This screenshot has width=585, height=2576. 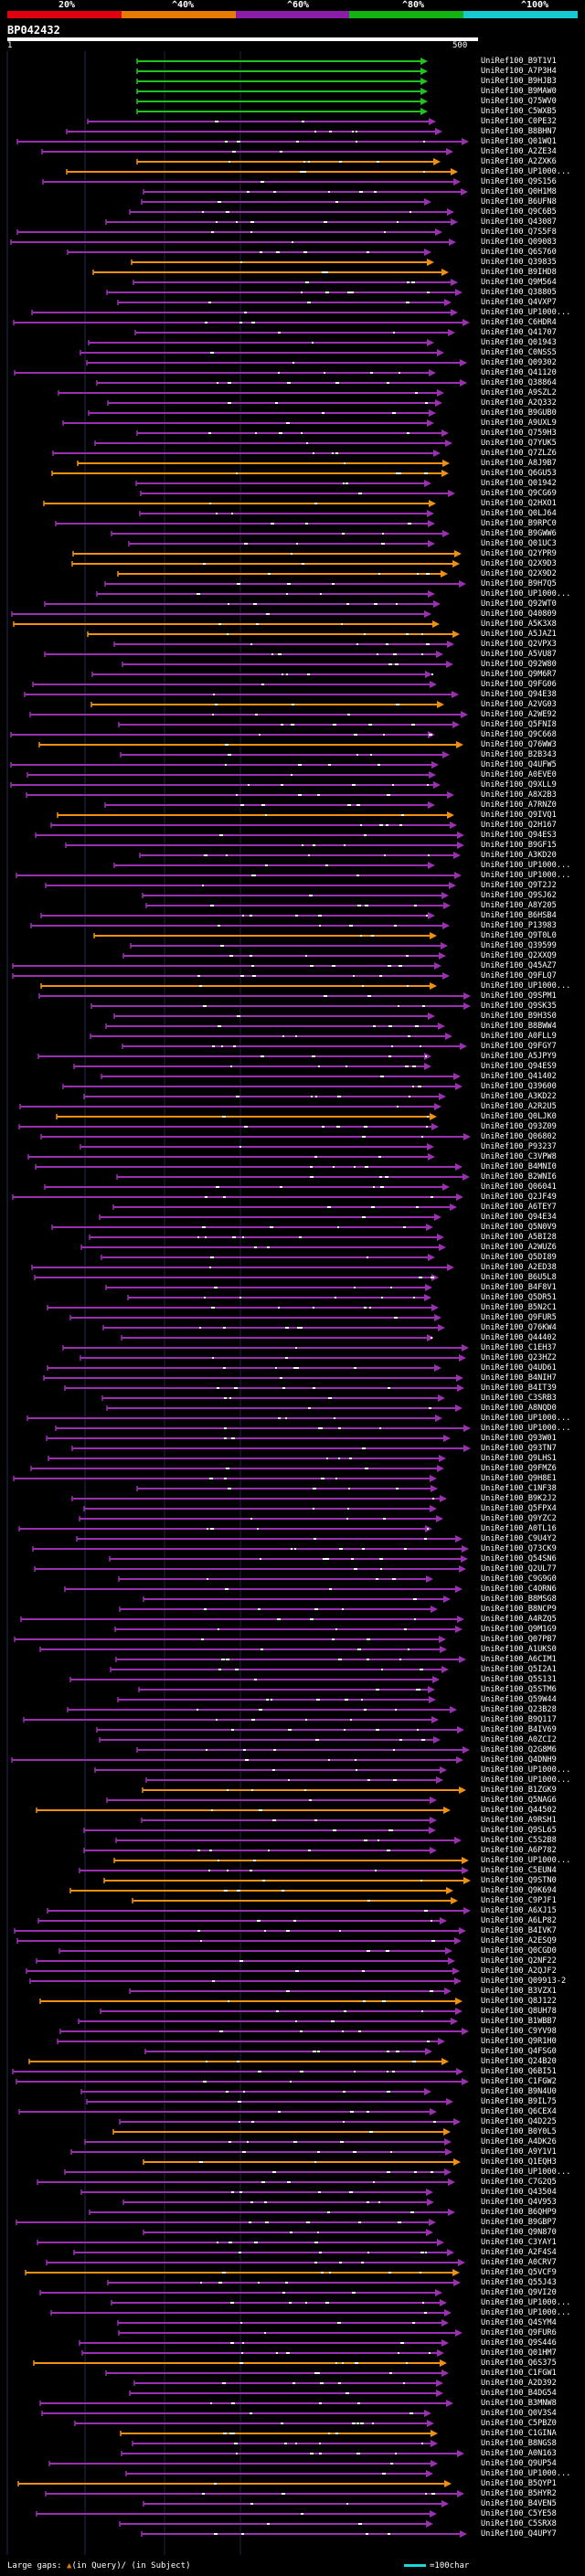 What do you see at coordinates (519, 1247) in the screenshot?
I see `hit-label-link: UniRef100_A2WUZ6` at bounding box center [519, 1247].